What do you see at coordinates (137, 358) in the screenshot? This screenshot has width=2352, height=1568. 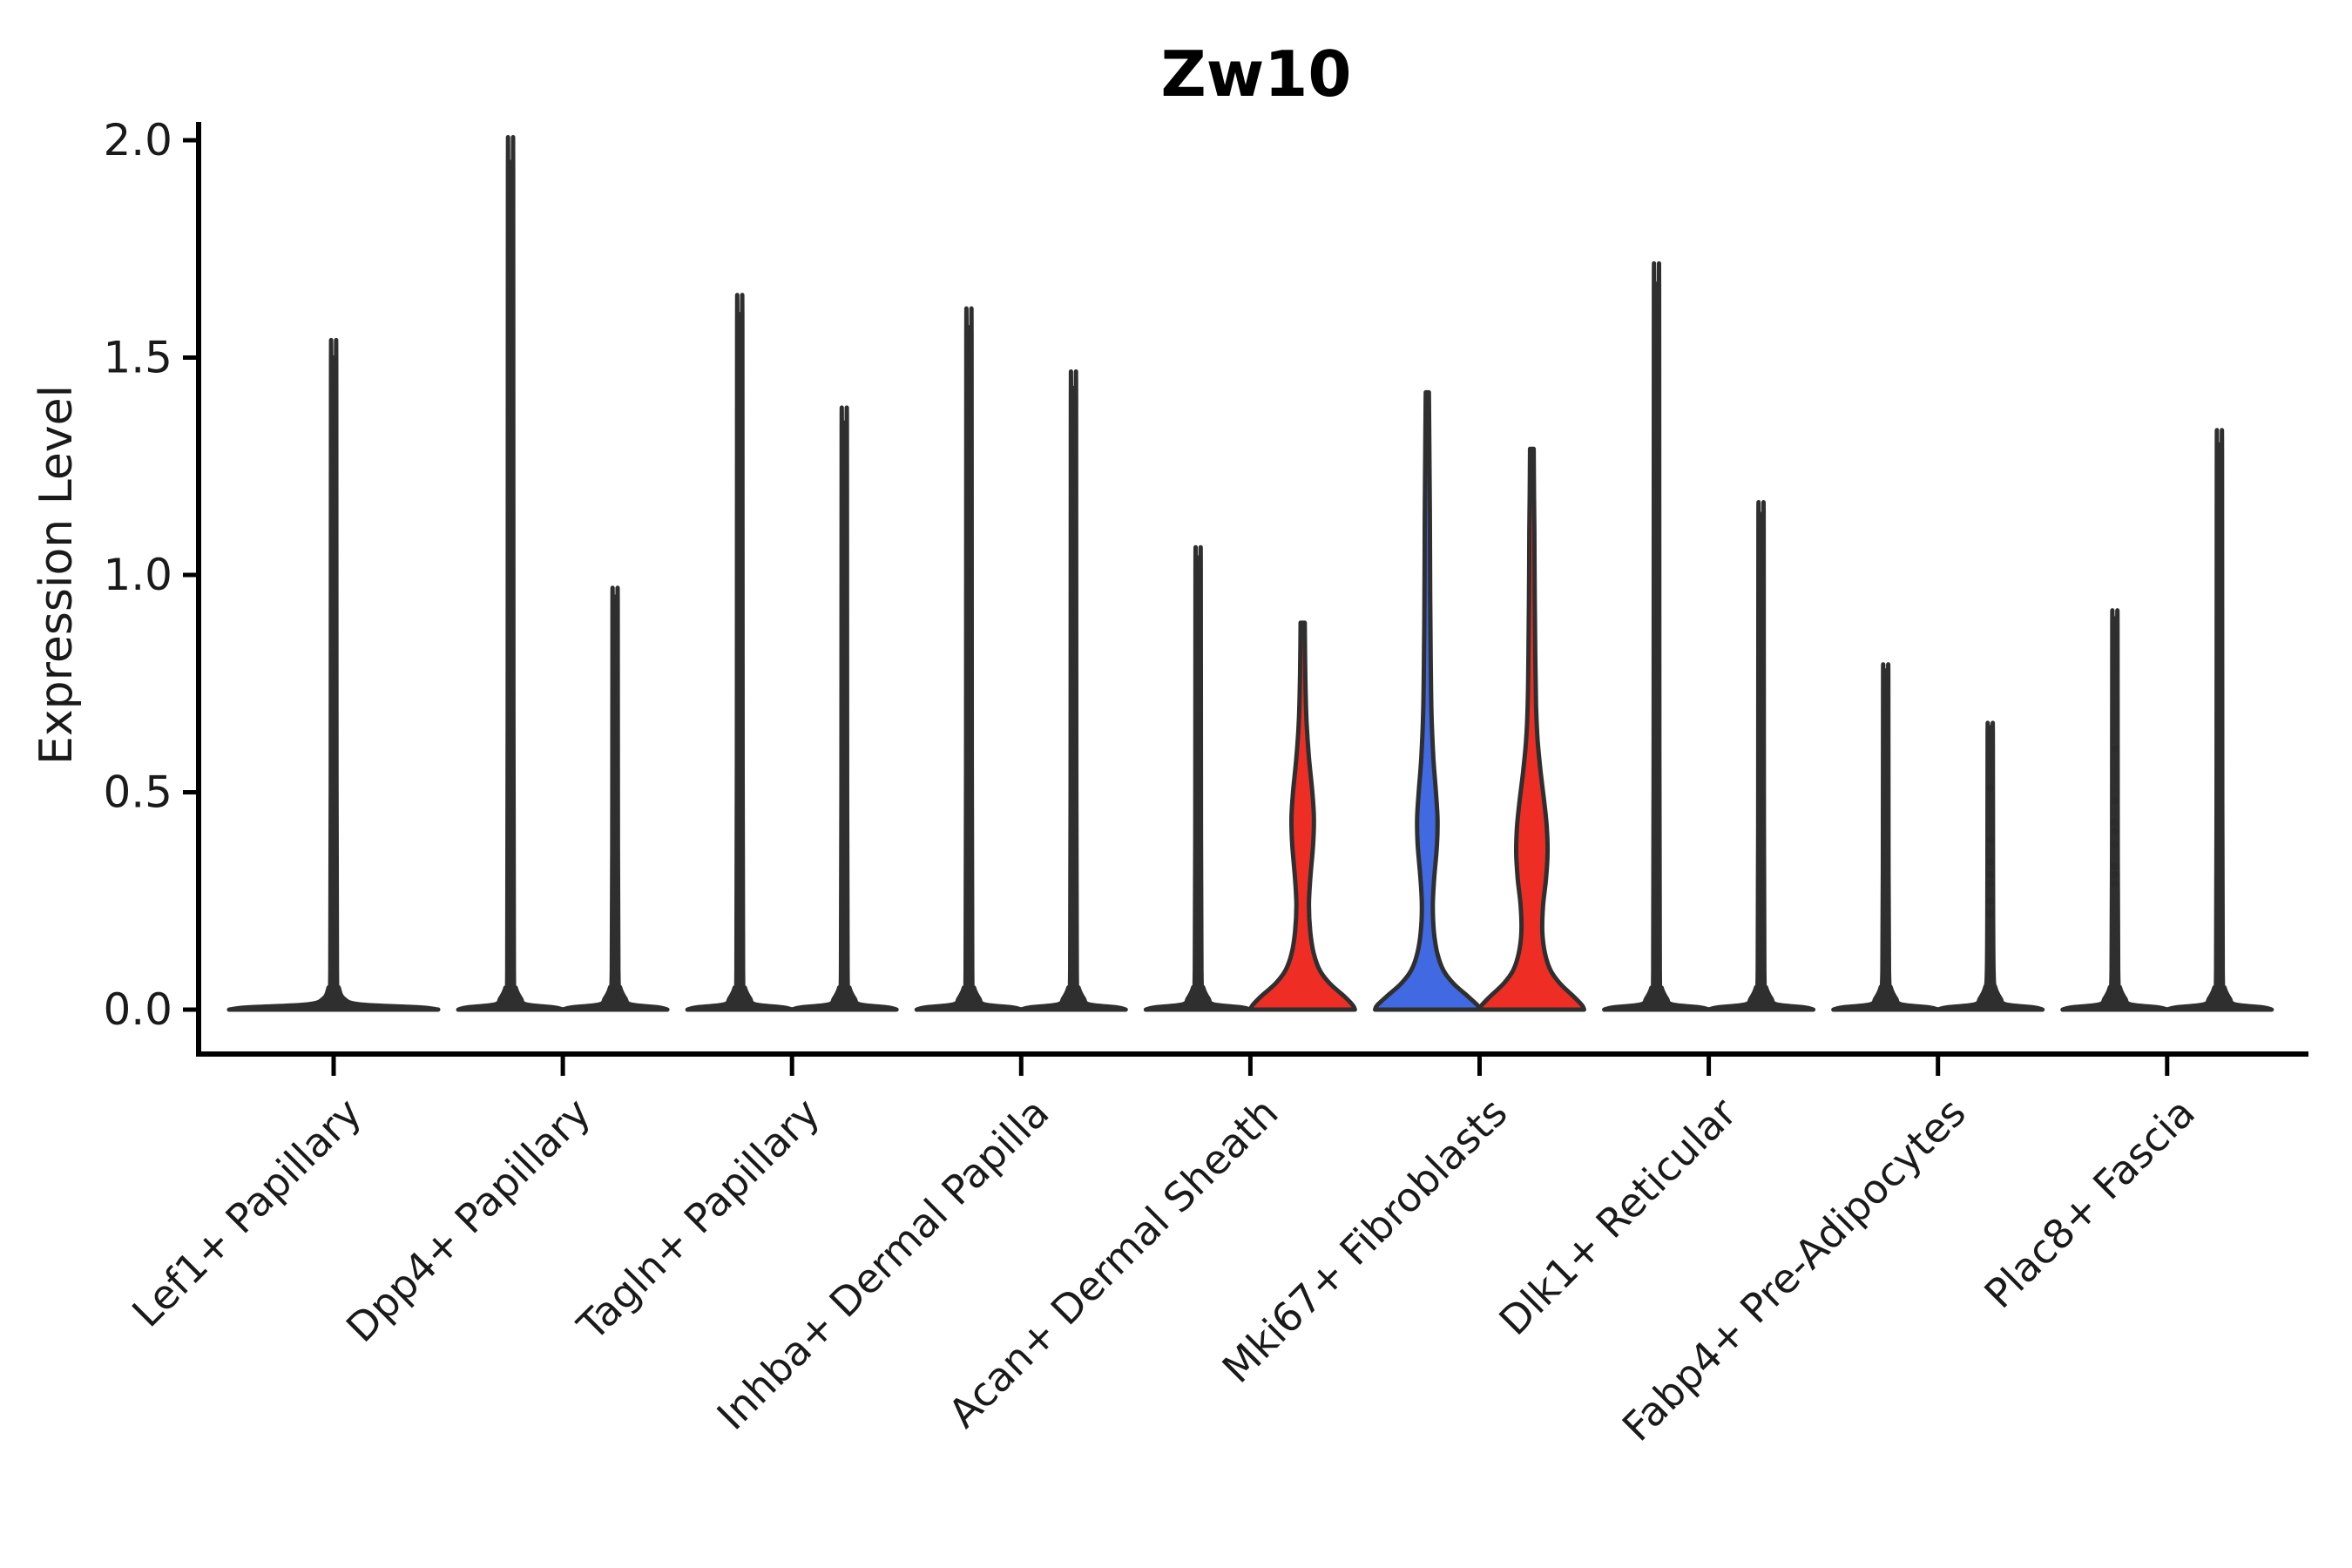 I see `y-tick-label: 1.5` at bounding box center [137, 358].